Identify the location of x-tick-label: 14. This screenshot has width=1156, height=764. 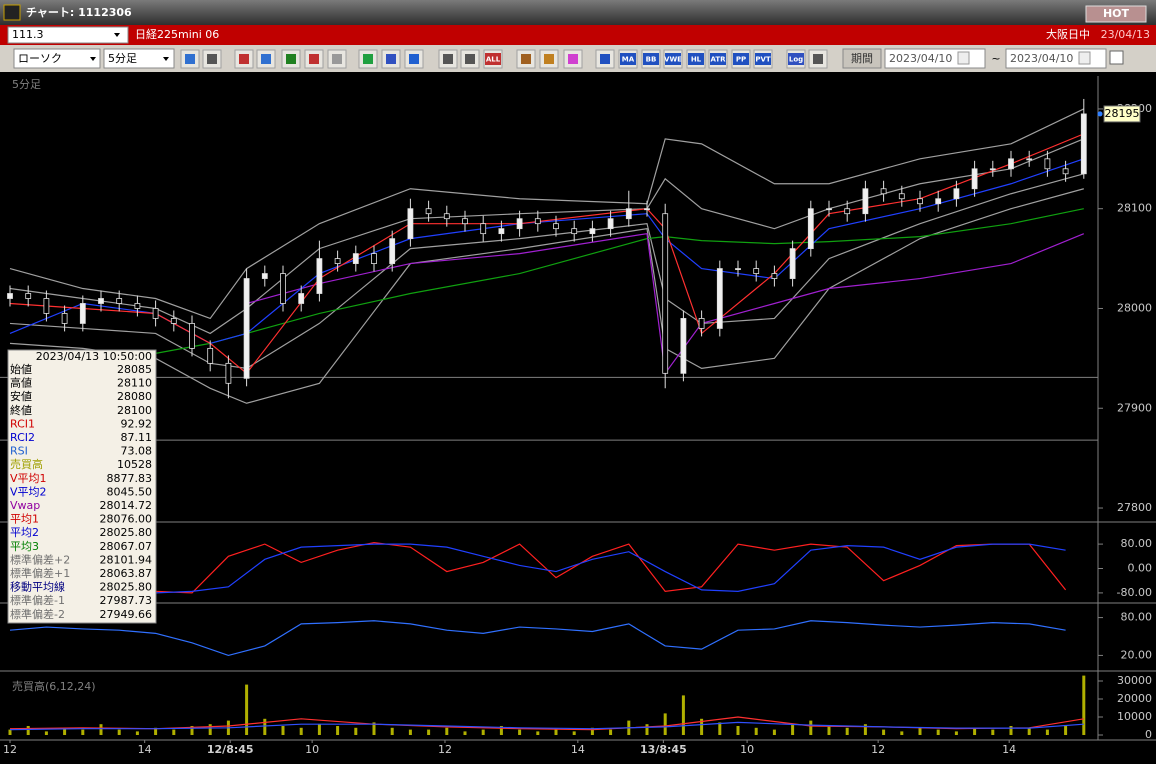
(145, 749).